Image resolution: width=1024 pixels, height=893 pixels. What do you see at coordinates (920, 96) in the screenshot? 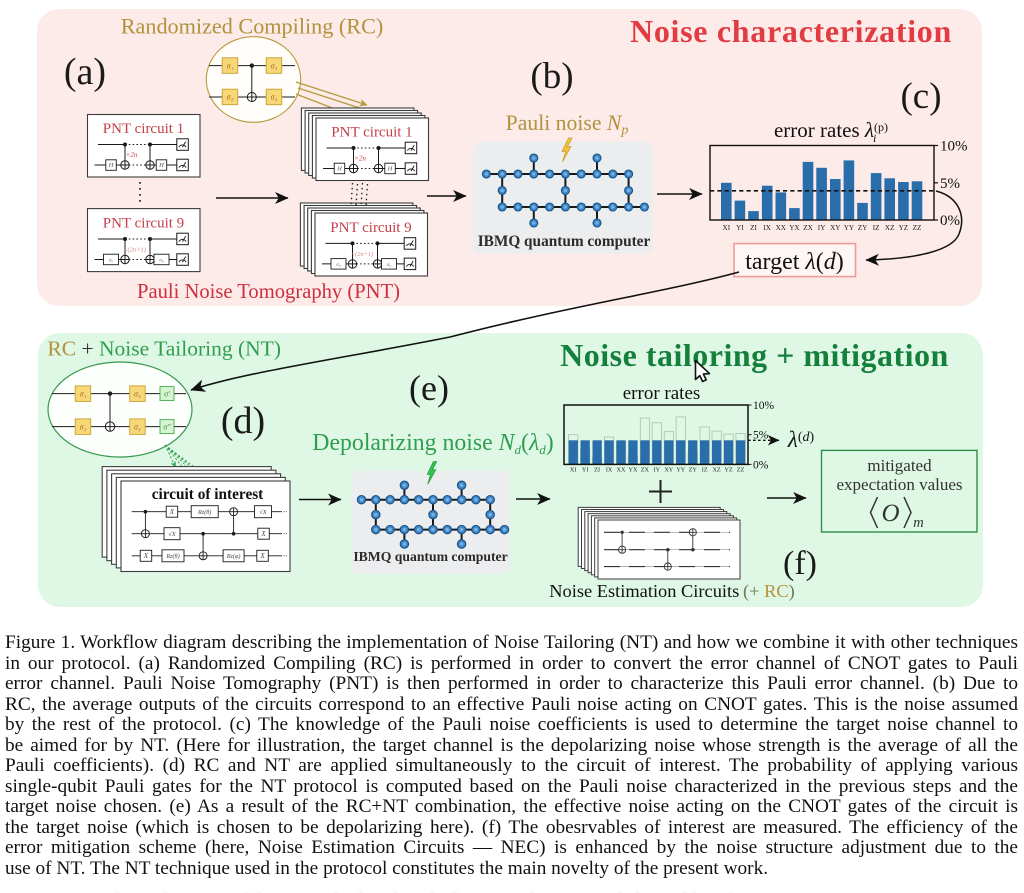
I see `svg-text: (c)` at bounding box center [920, 96].